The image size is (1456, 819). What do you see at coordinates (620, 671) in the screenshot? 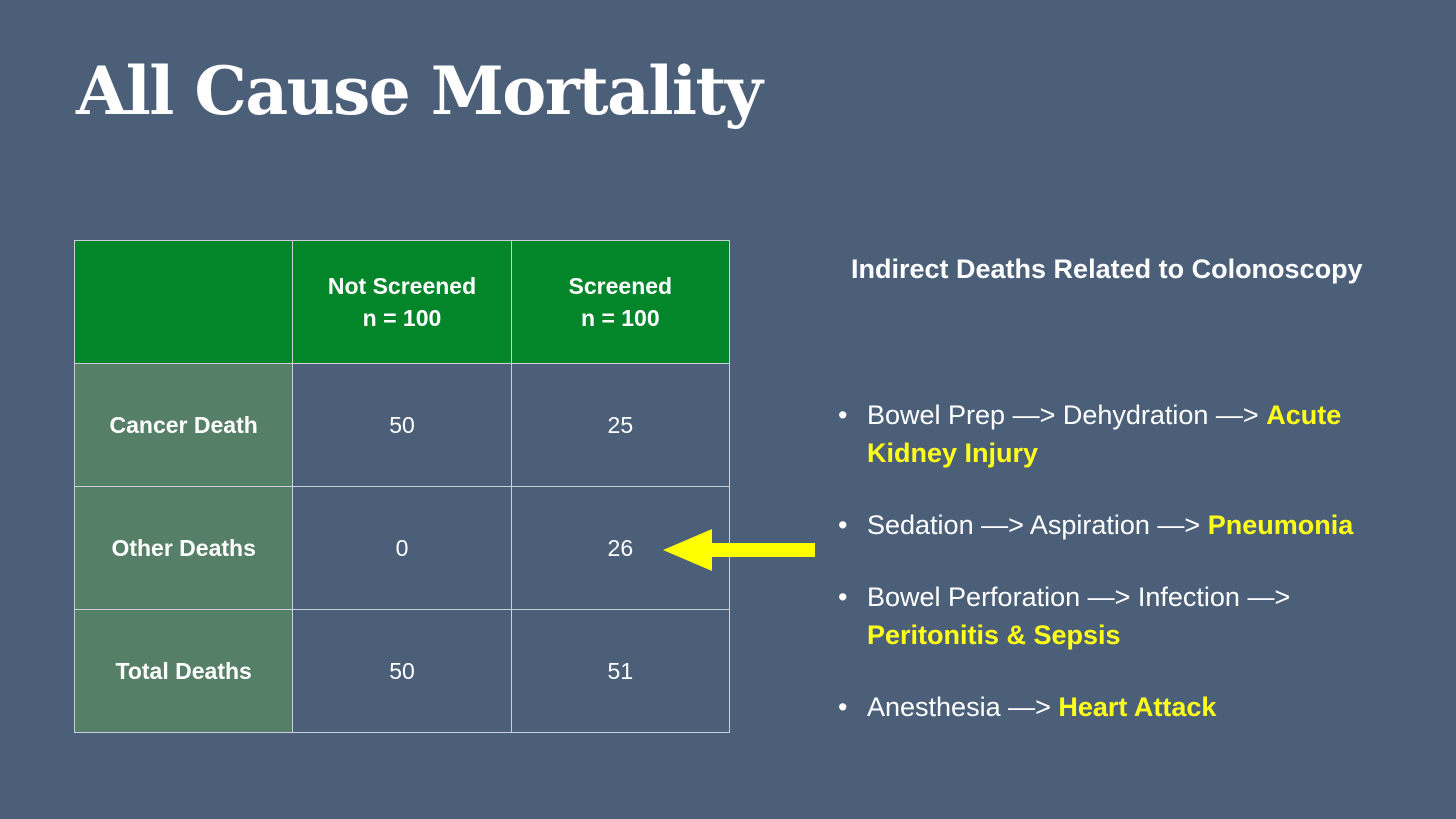
I see `cell-total-screened: 51` at bounding box center [620, 671].